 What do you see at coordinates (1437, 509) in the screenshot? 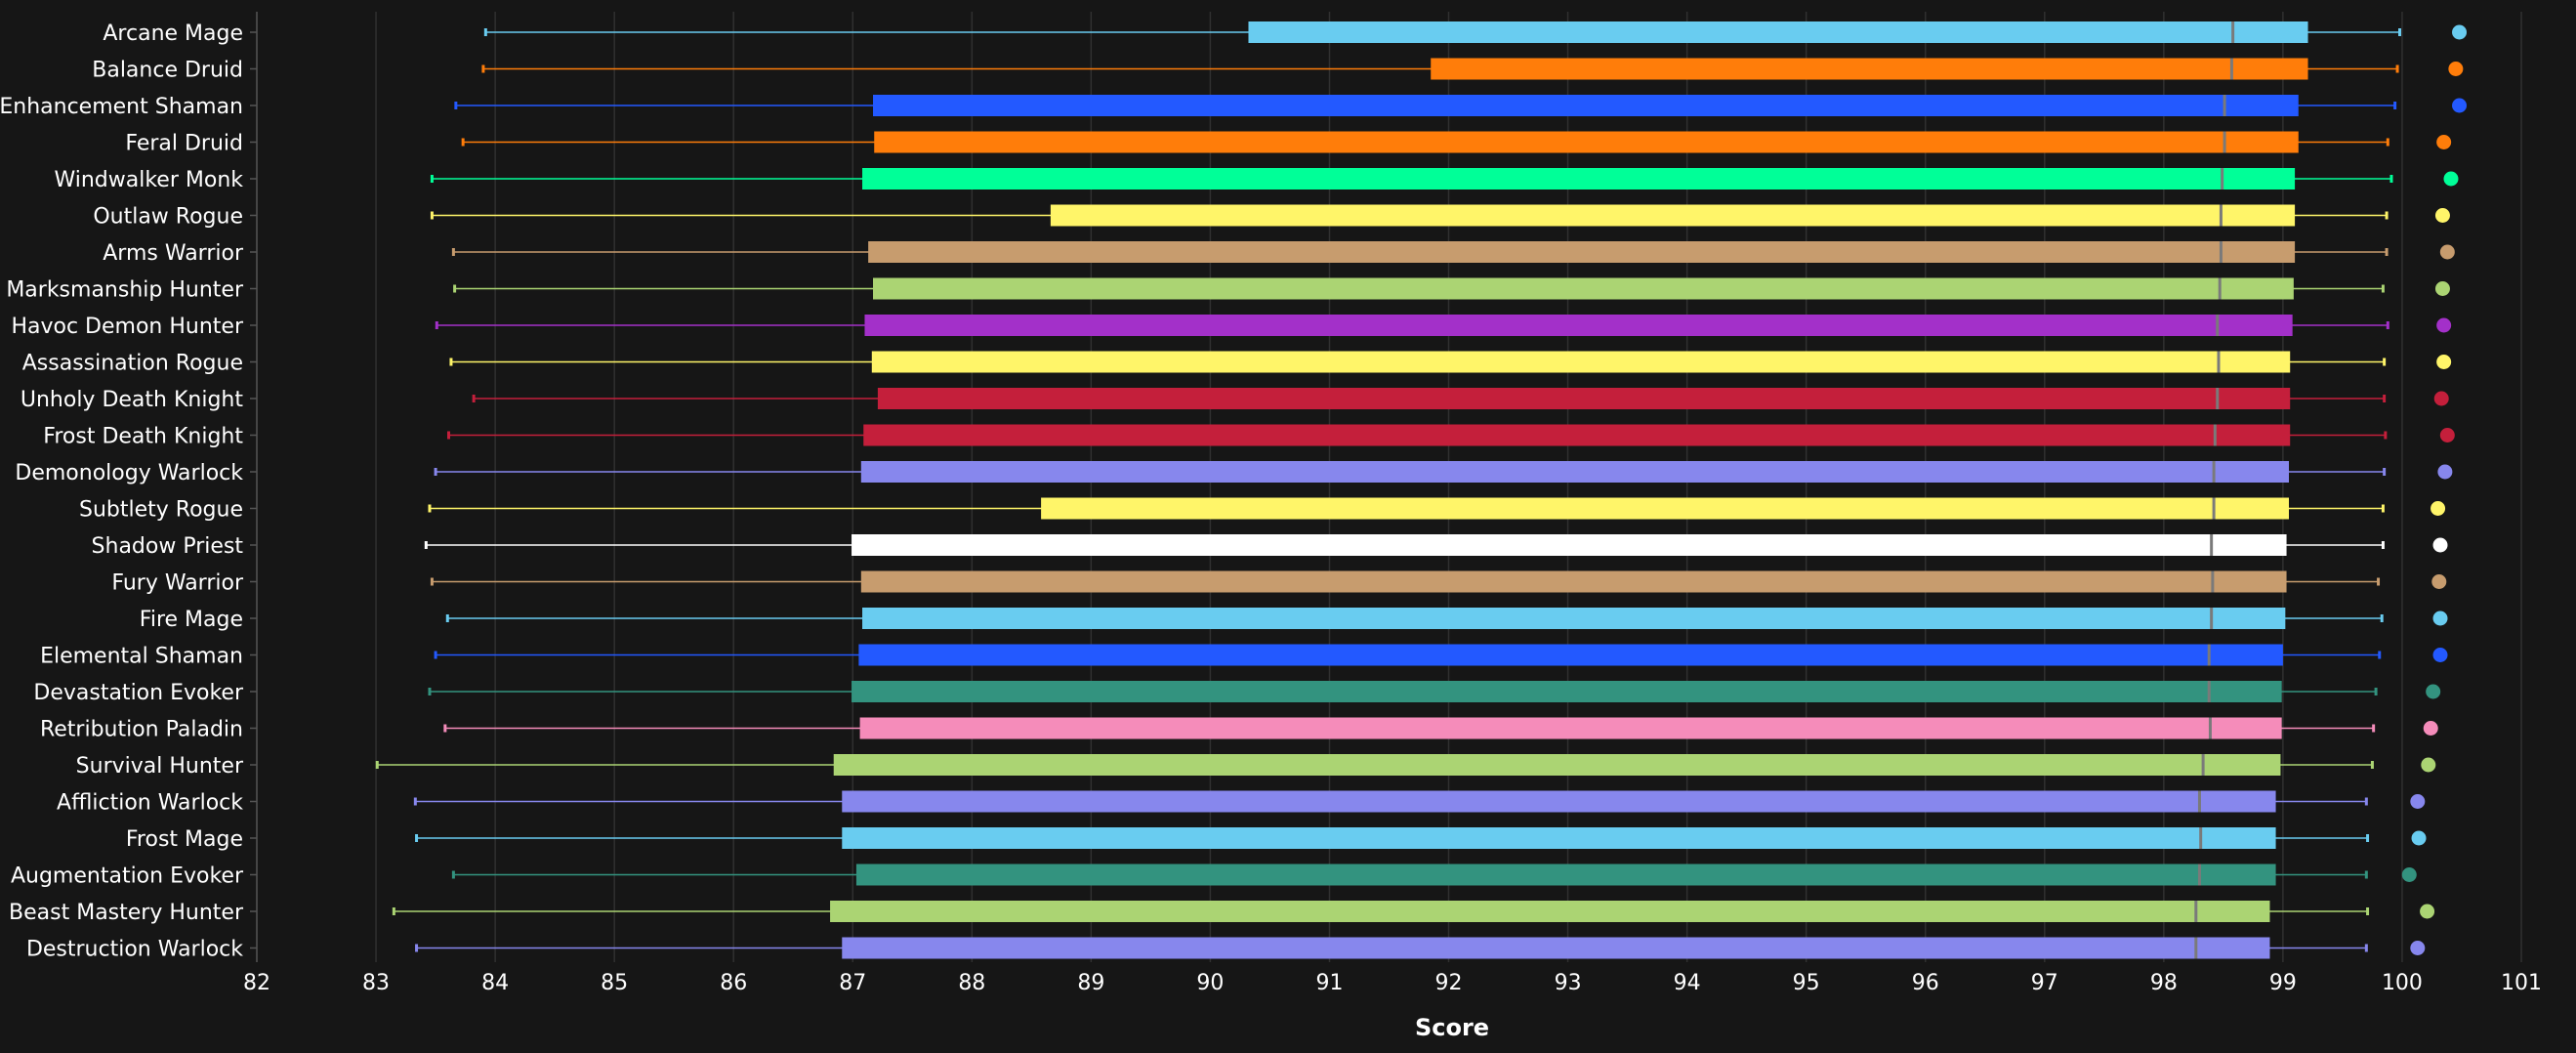
I see `box-subtlety-rogue` at bounding box center [1437, 509].